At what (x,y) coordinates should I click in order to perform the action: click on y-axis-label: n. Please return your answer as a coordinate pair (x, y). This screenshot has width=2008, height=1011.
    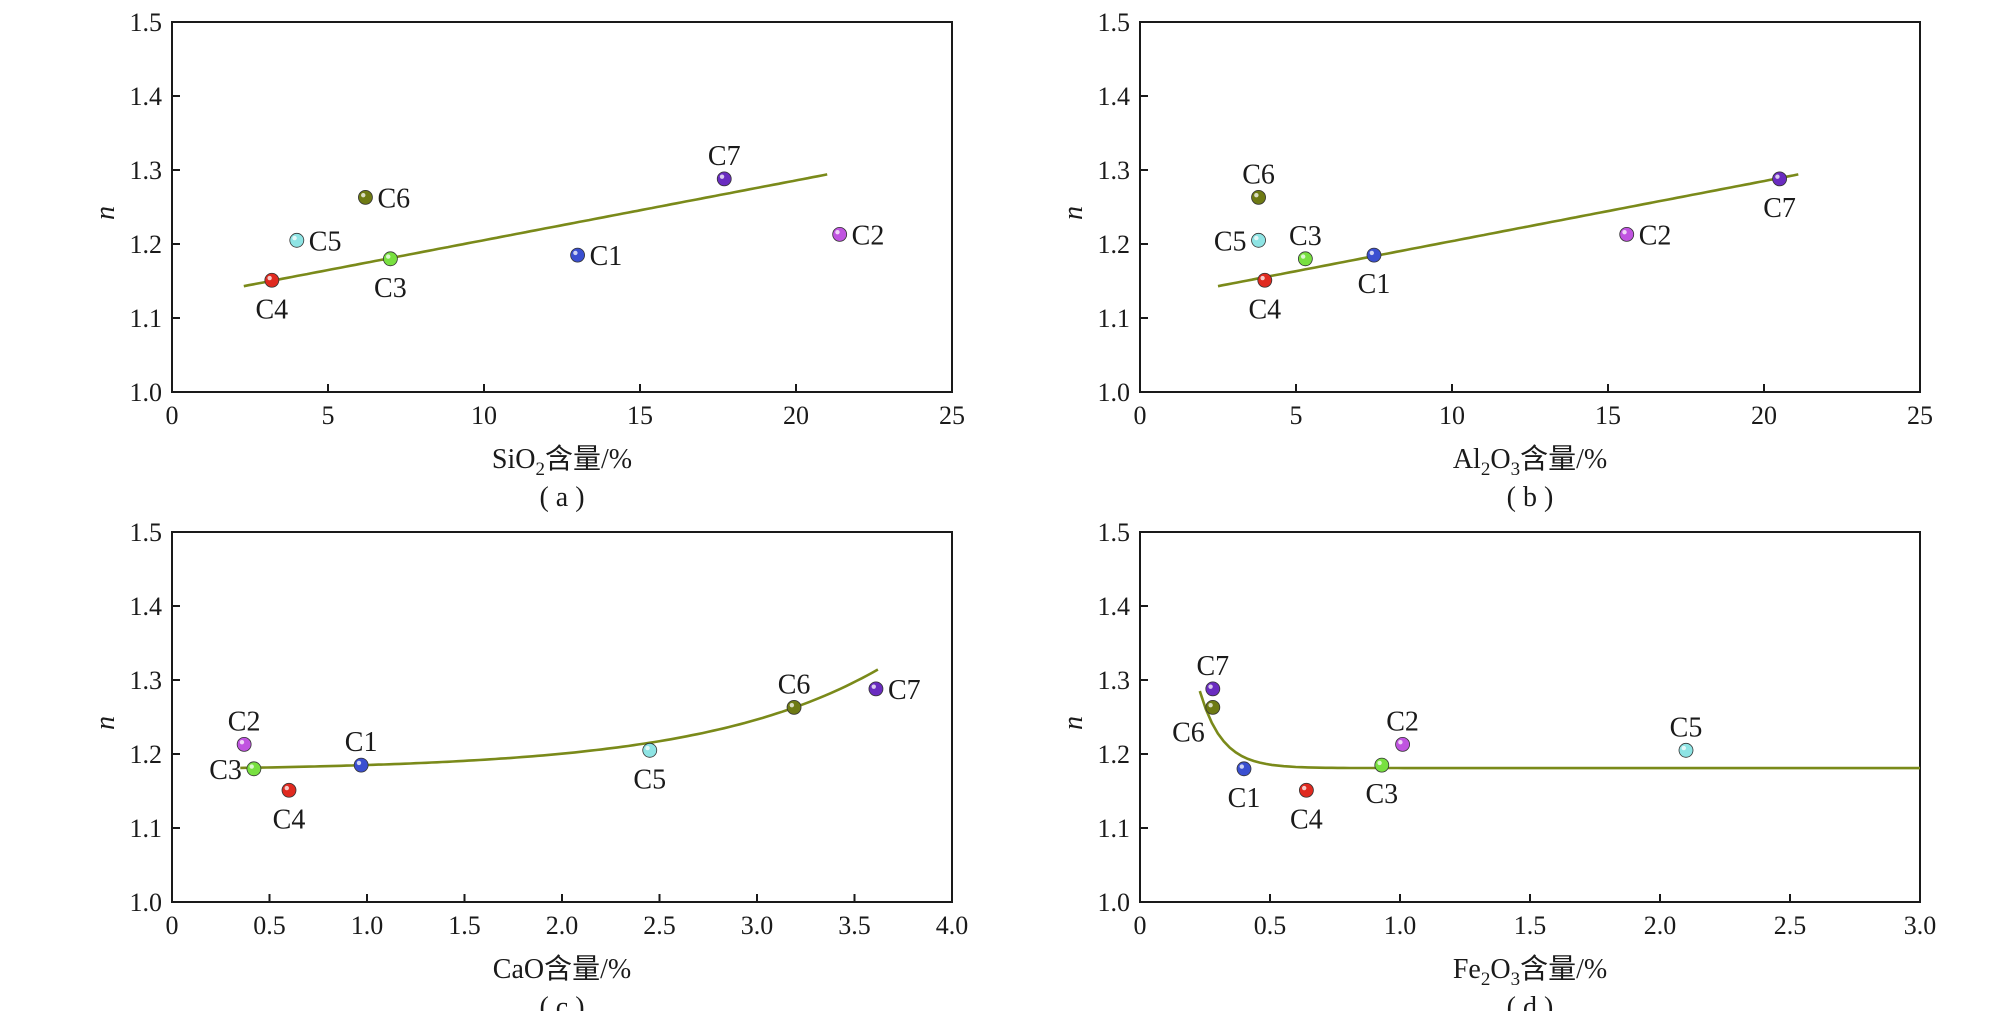
    Looking at the image, I should click on (1073, 723).